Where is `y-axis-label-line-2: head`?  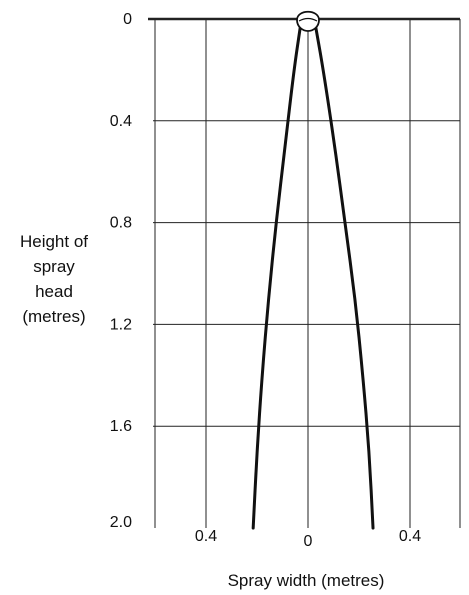 y-axis-label-line-2: head is located at coordinates (54, 291).